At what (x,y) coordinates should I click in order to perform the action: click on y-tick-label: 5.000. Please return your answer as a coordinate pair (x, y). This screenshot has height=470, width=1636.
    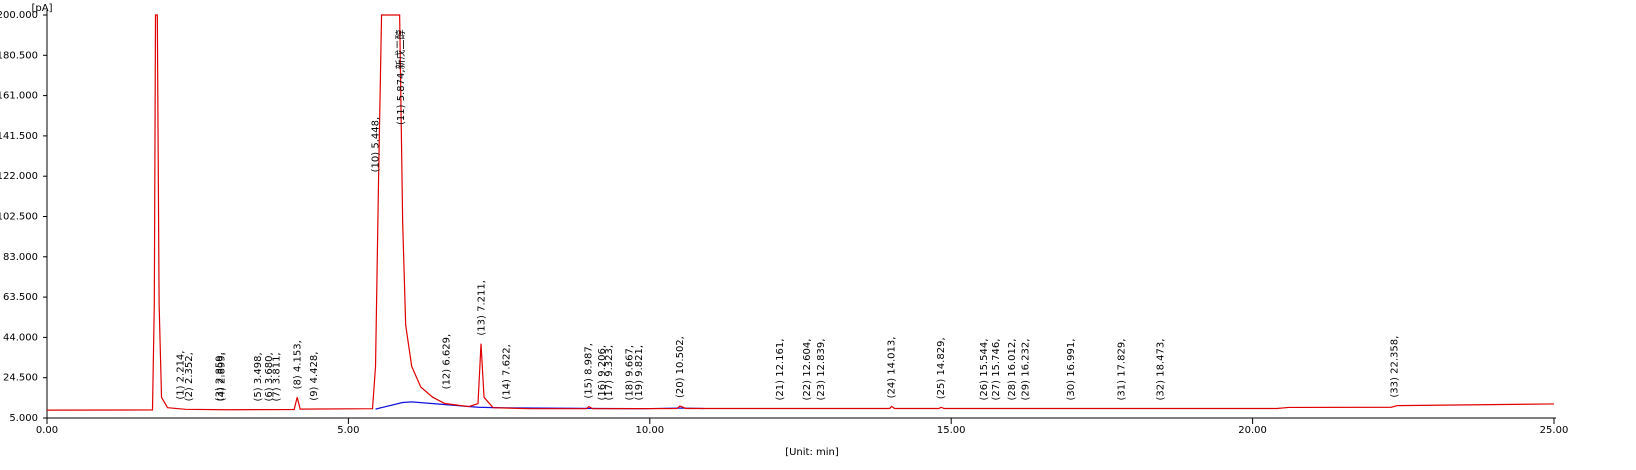
    Looking at the image, I should click on (23, 418).